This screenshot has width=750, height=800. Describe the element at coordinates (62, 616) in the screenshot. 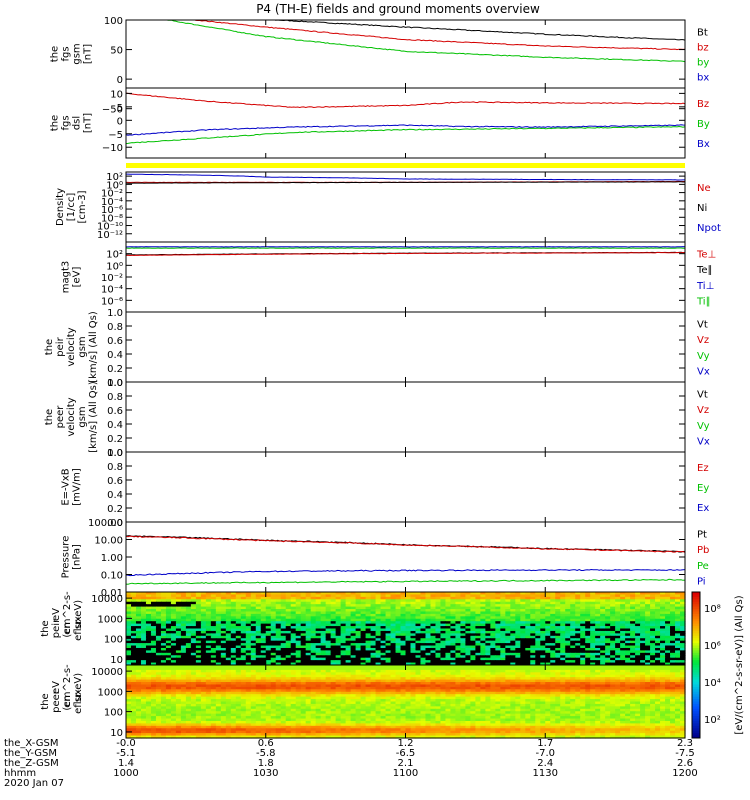

I see `y-axis-label: thepeirenefluxeV(cm^2-s-sr-eV)` at that location.